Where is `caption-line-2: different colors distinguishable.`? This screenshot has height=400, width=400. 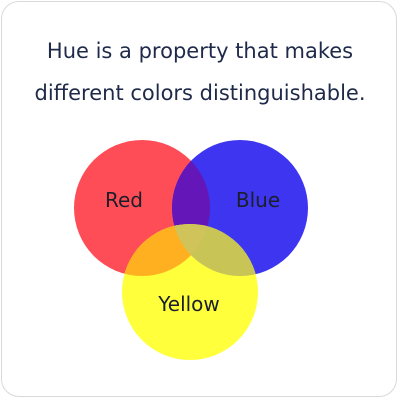 caption-line-2: different colors distinguishable. is located at coordinates (200, 93).